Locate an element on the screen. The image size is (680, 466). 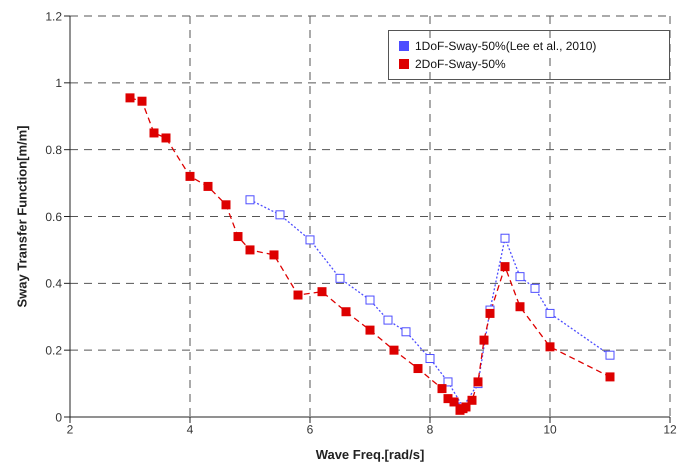
x-tick-label: 8 is located at coordinates (430, 429).